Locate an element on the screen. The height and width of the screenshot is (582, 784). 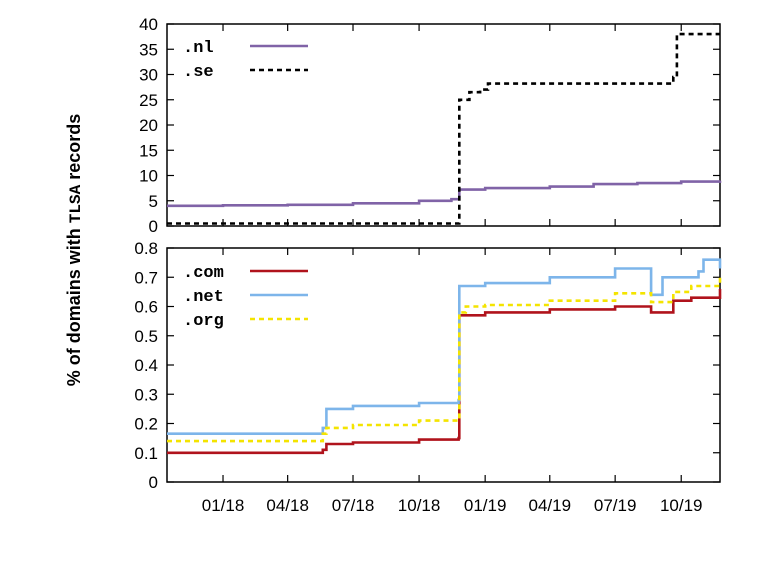
y-axis-label: % of domains with TLSA records is located at coordinates (74, 250).